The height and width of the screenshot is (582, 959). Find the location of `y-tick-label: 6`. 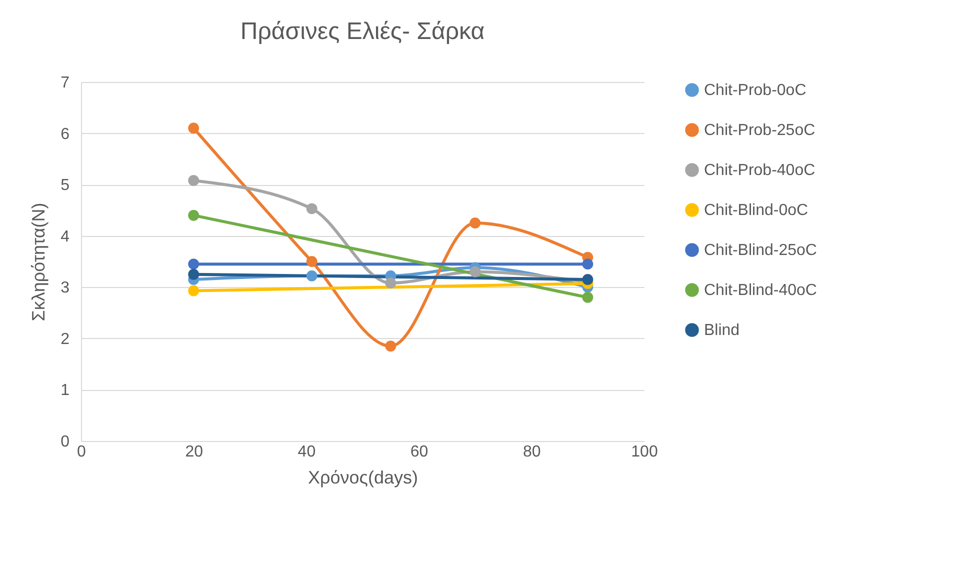

y-tick-label: 6 is located at coordinates (65, 134).